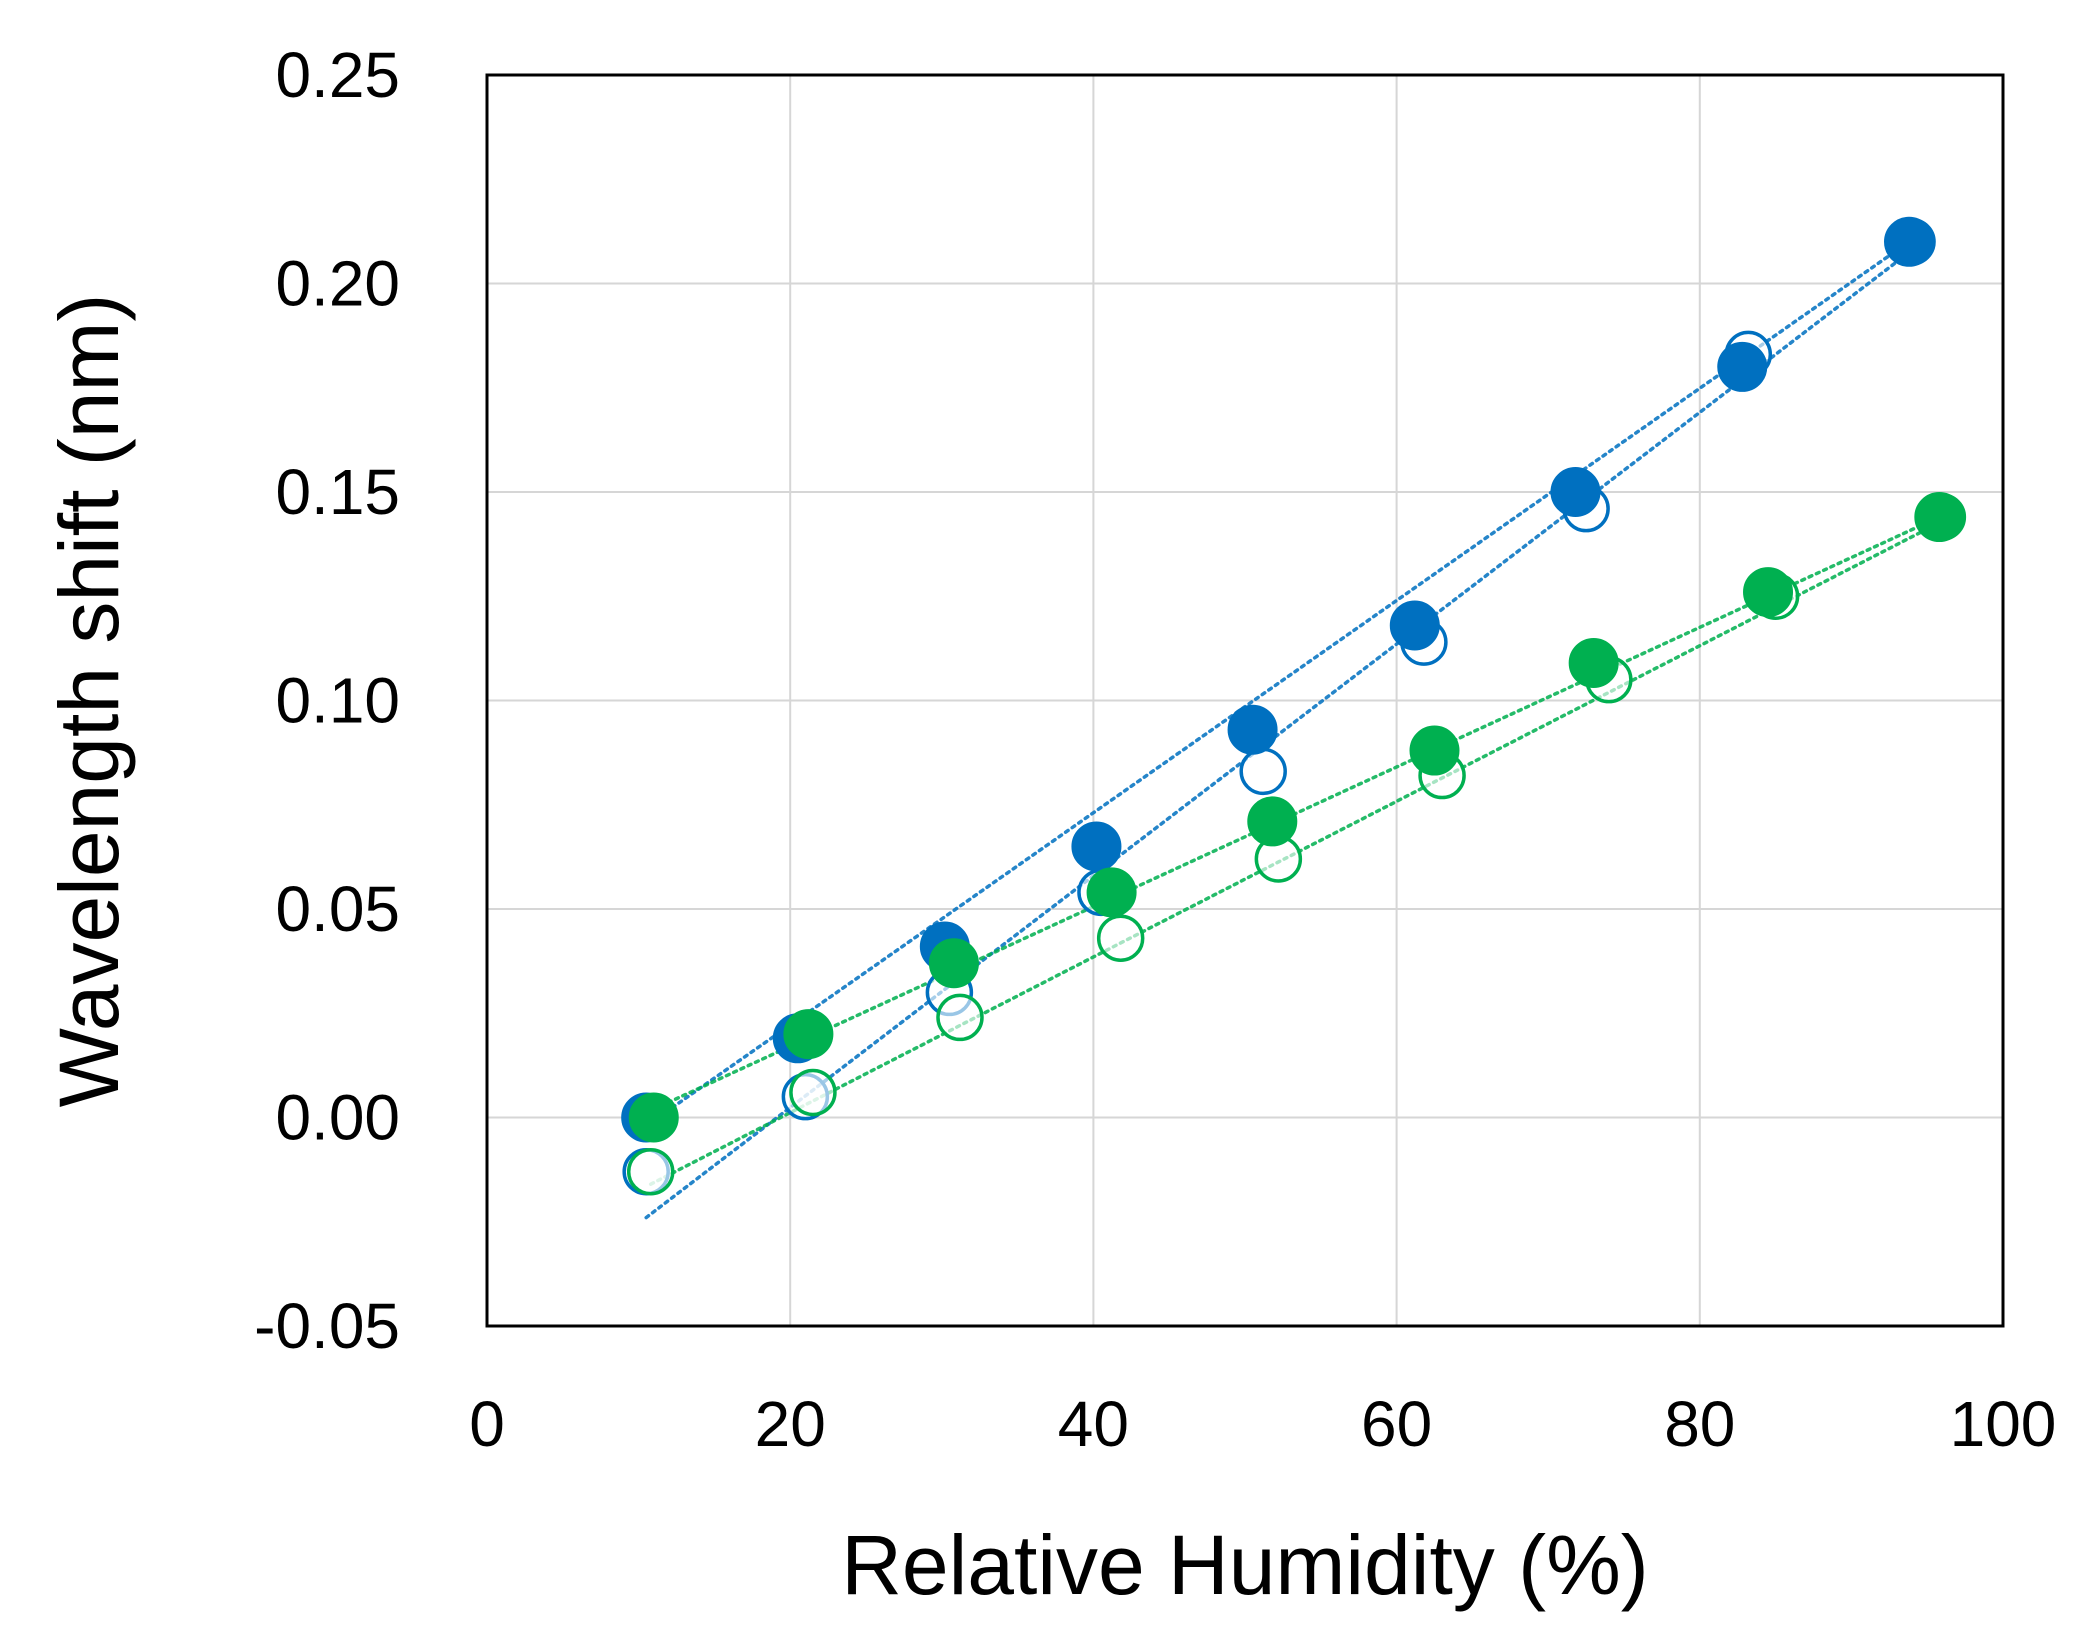 The width and height of the screenshot is (2092, 1644). What do you see at coordinates (487, 1424) in the screenshot?
I see `x-tick-label: 0` at bounding box center [487, 1424].